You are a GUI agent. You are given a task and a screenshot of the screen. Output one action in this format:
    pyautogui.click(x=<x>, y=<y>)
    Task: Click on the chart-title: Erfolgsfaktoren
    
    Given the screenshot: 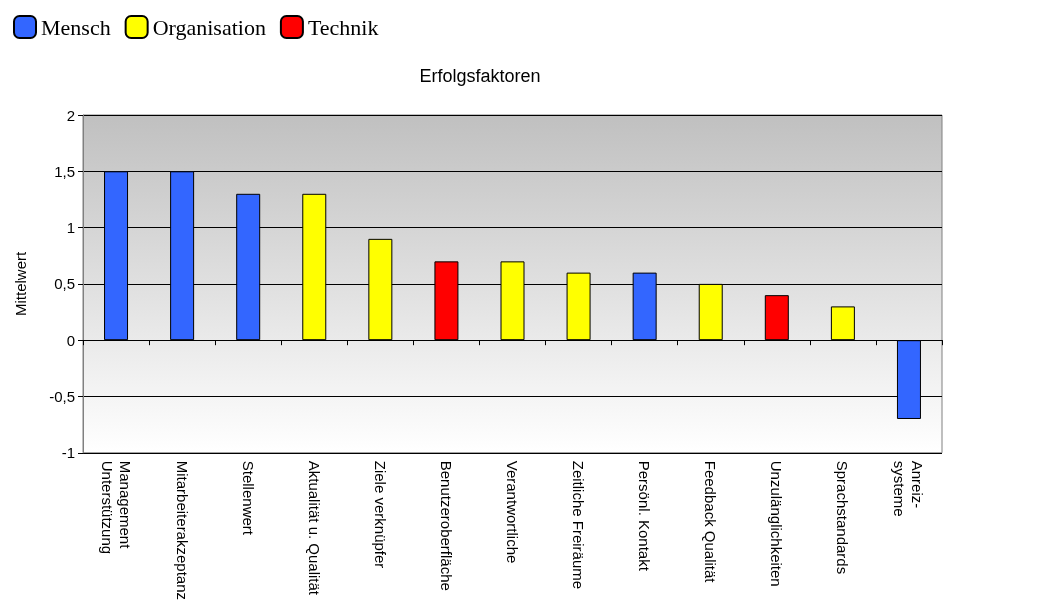 What is the action you would take?
    pyautogui.click(x=480, y=76)
    